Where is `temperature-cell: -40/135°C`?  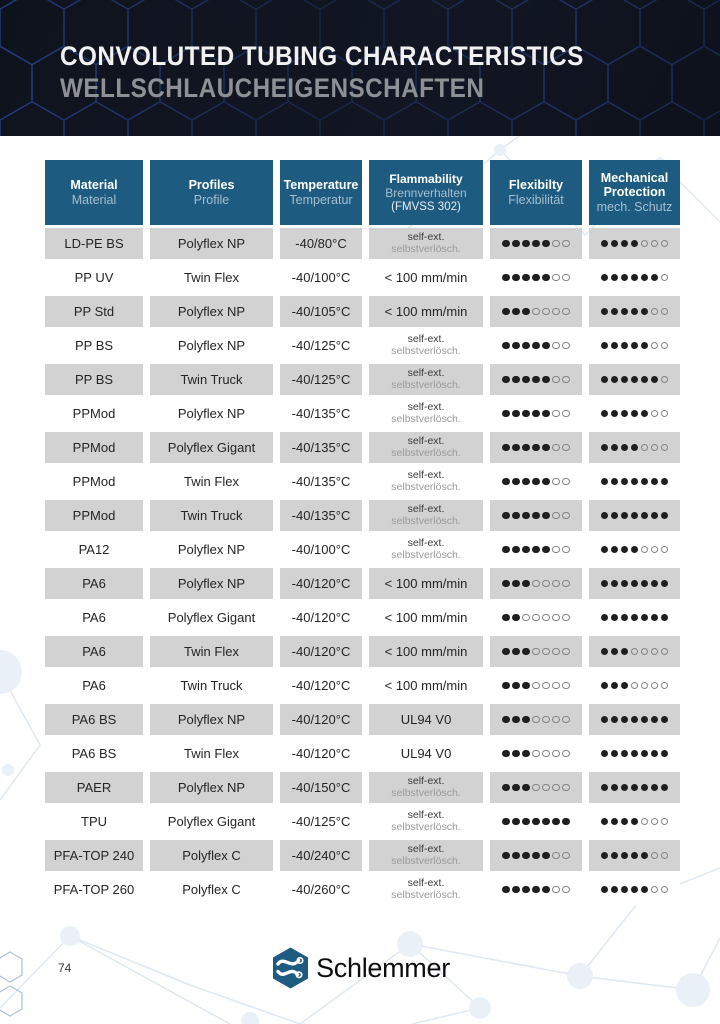 temperature-cell: -40/135°C is located at coordinates (321, 447).